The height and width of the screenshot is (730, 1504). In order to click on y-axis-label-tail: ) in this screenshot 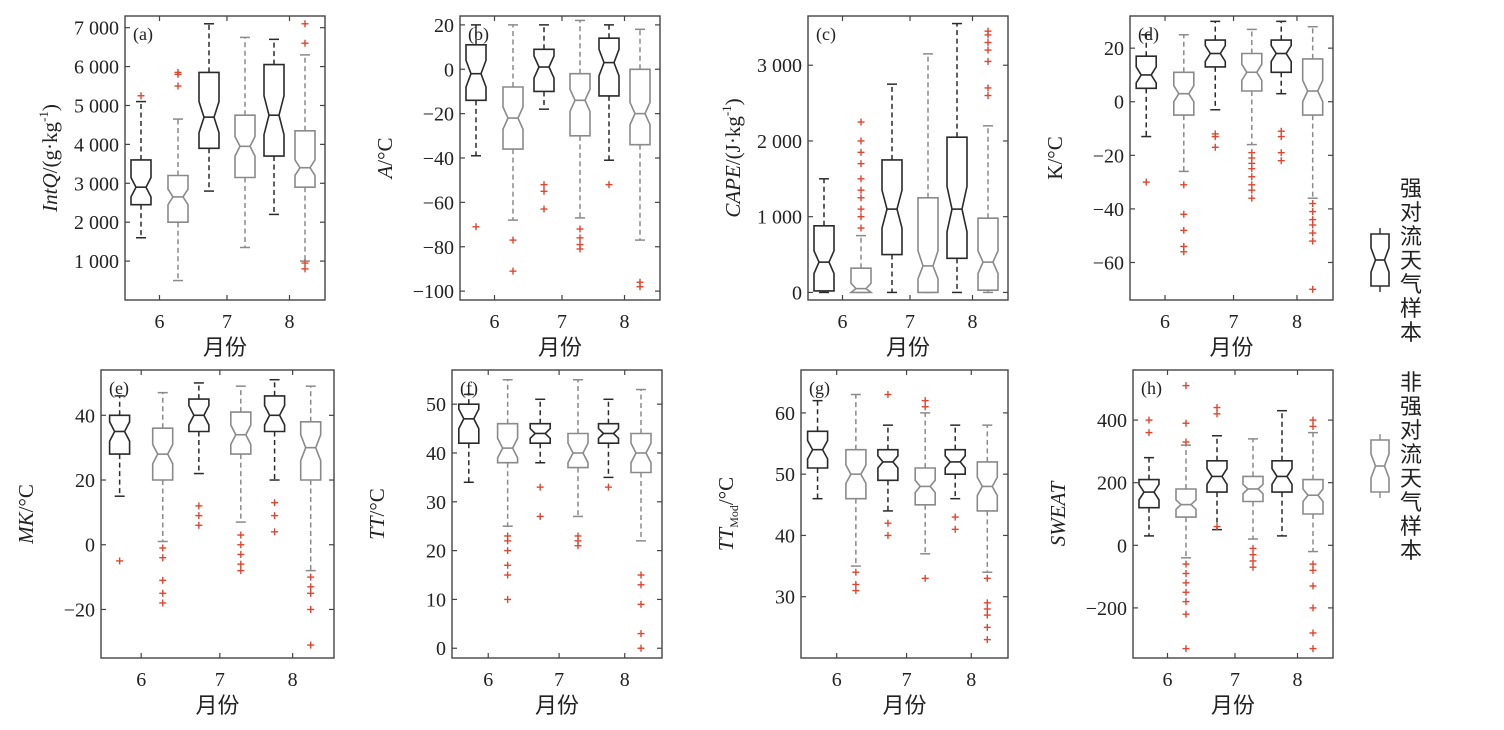, I will do `click(50, 107)`.